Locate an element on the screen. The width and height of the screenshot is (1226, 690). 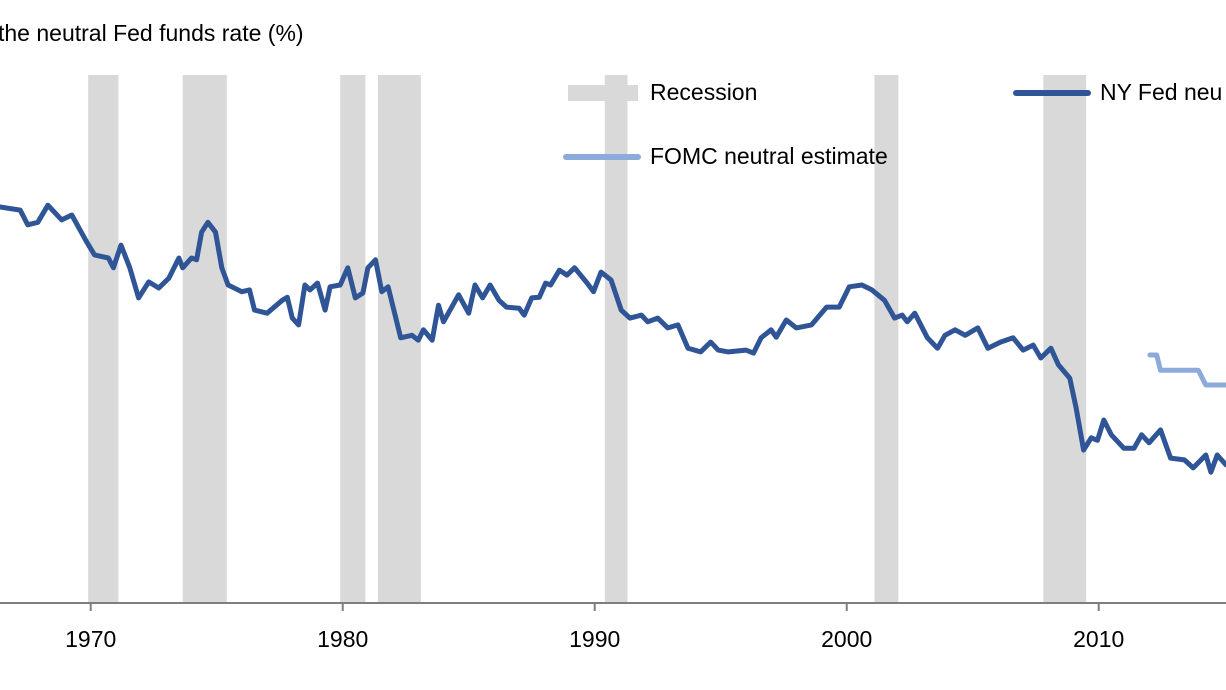
x-tick-label: 1970 is located at coordinates (90, 639).